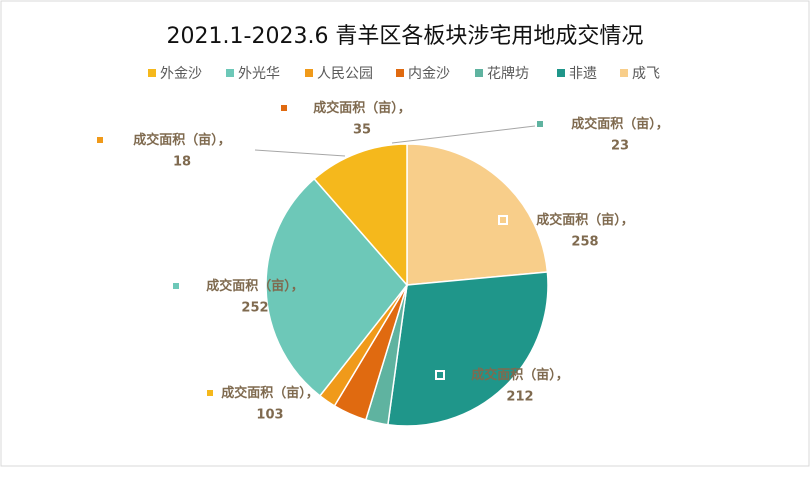 The image size is (811, 483). Describe the element at coordinates (269, 415) in the screenshot. I see `data-value: 103` at that location.